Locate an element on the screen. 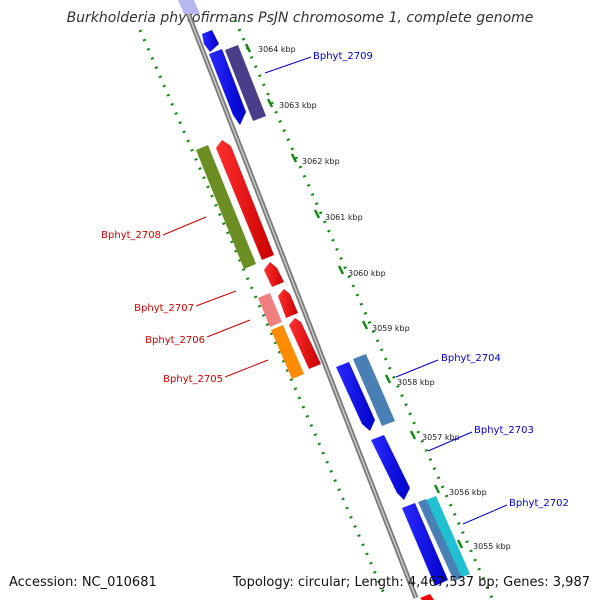 Image resolution: width=600 pixels, height=600 pixels. tick-label-3062: 3062 kbp is located at coordinates (321, 161).